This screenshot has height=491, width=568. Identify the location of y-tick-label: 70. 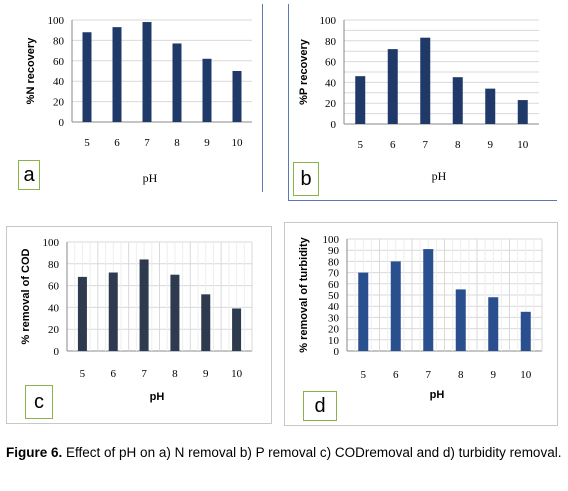
(334, 274).